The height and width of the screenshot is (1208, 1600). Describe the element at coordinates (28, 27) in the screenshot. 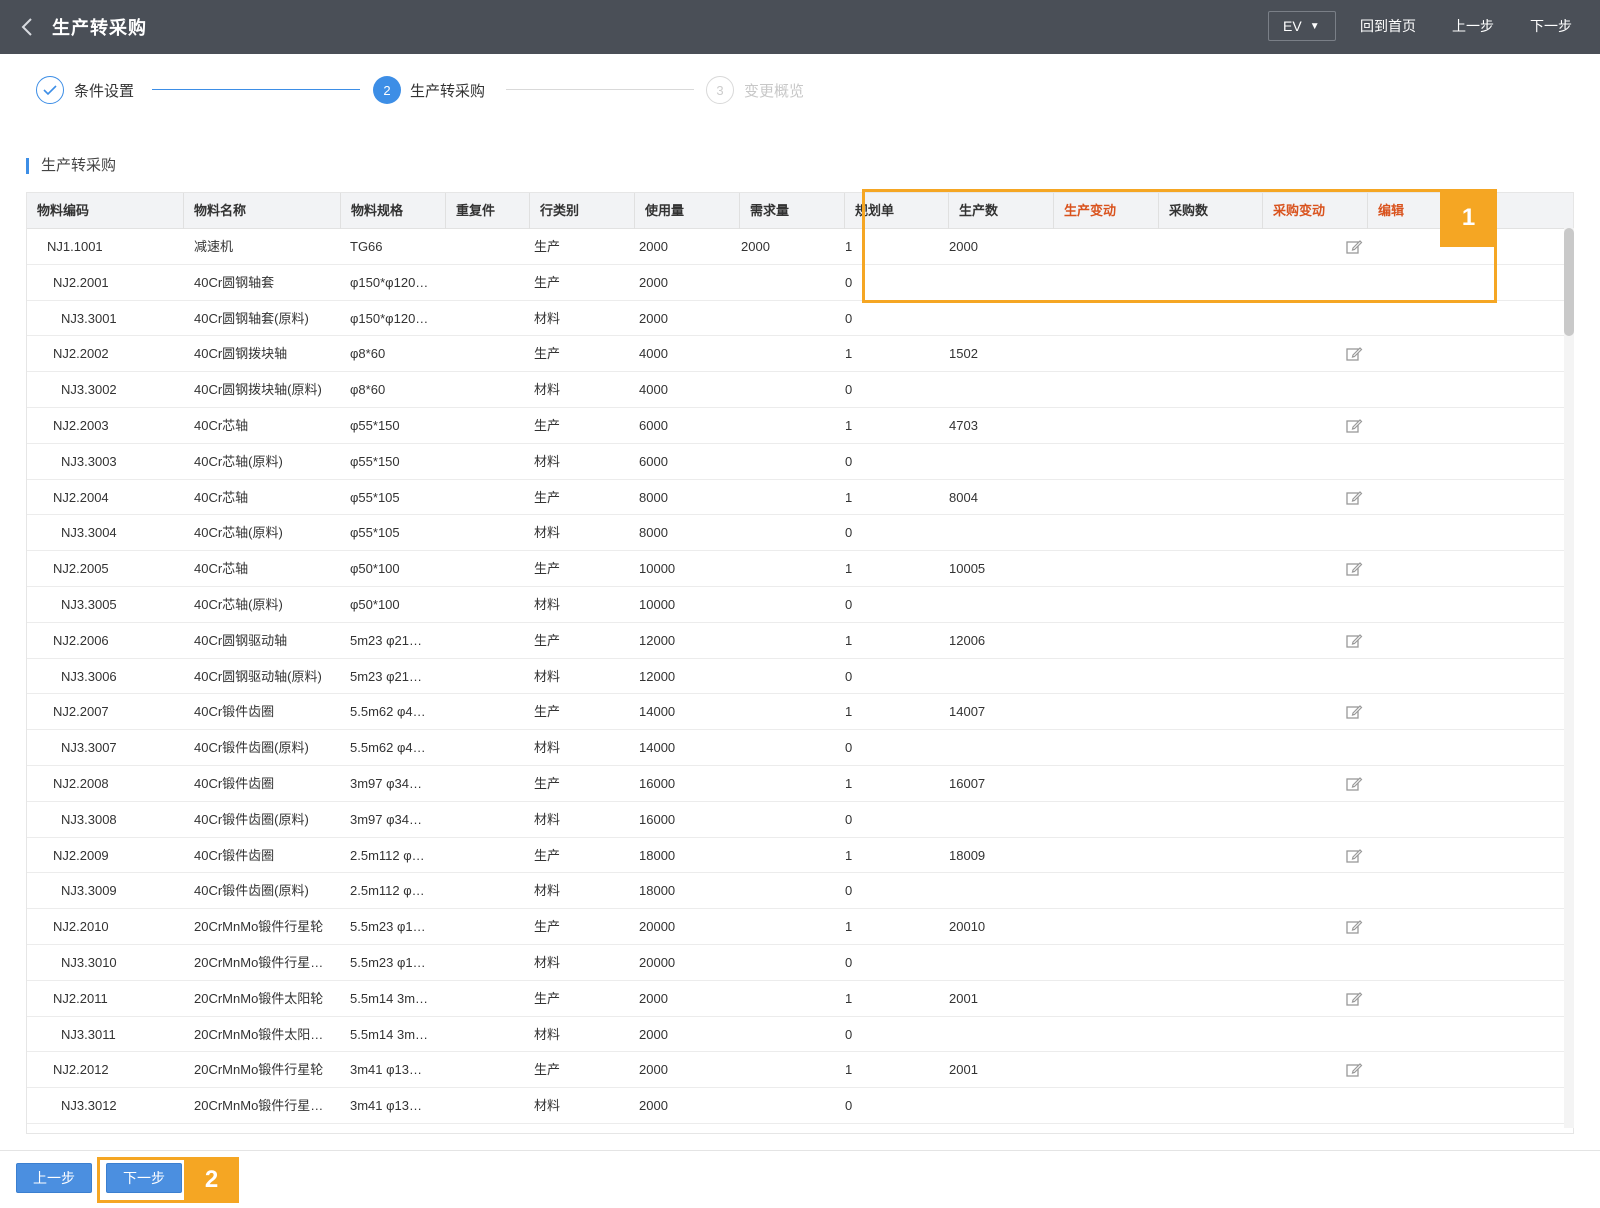

I see `chevron-left-icon` at that location.